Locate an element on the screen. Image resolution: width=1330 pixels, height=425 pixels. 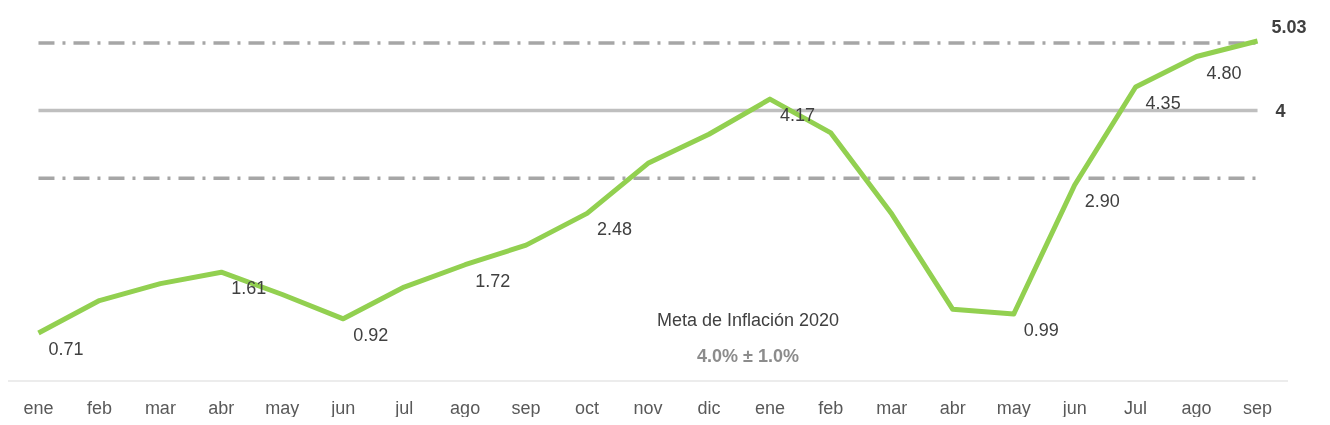
data-label: 2.90 is located at coordinates (1102, 200).